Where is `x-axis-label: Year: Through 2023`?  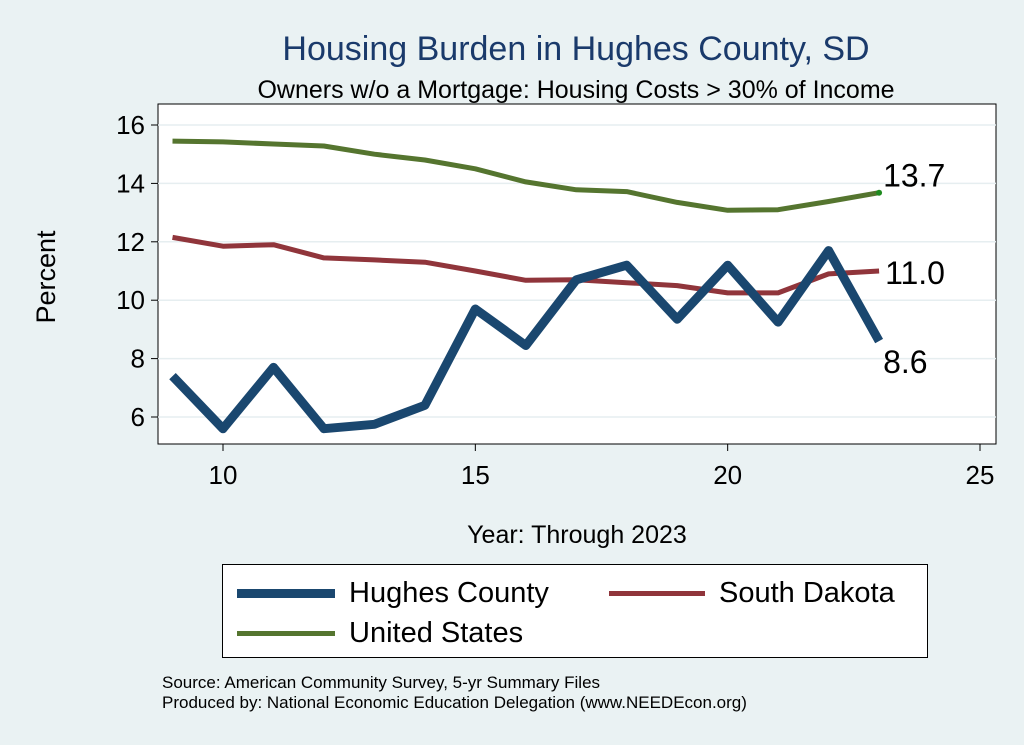 x-axis-label: Year: Through 2023 is located at coordinates (577, 535).